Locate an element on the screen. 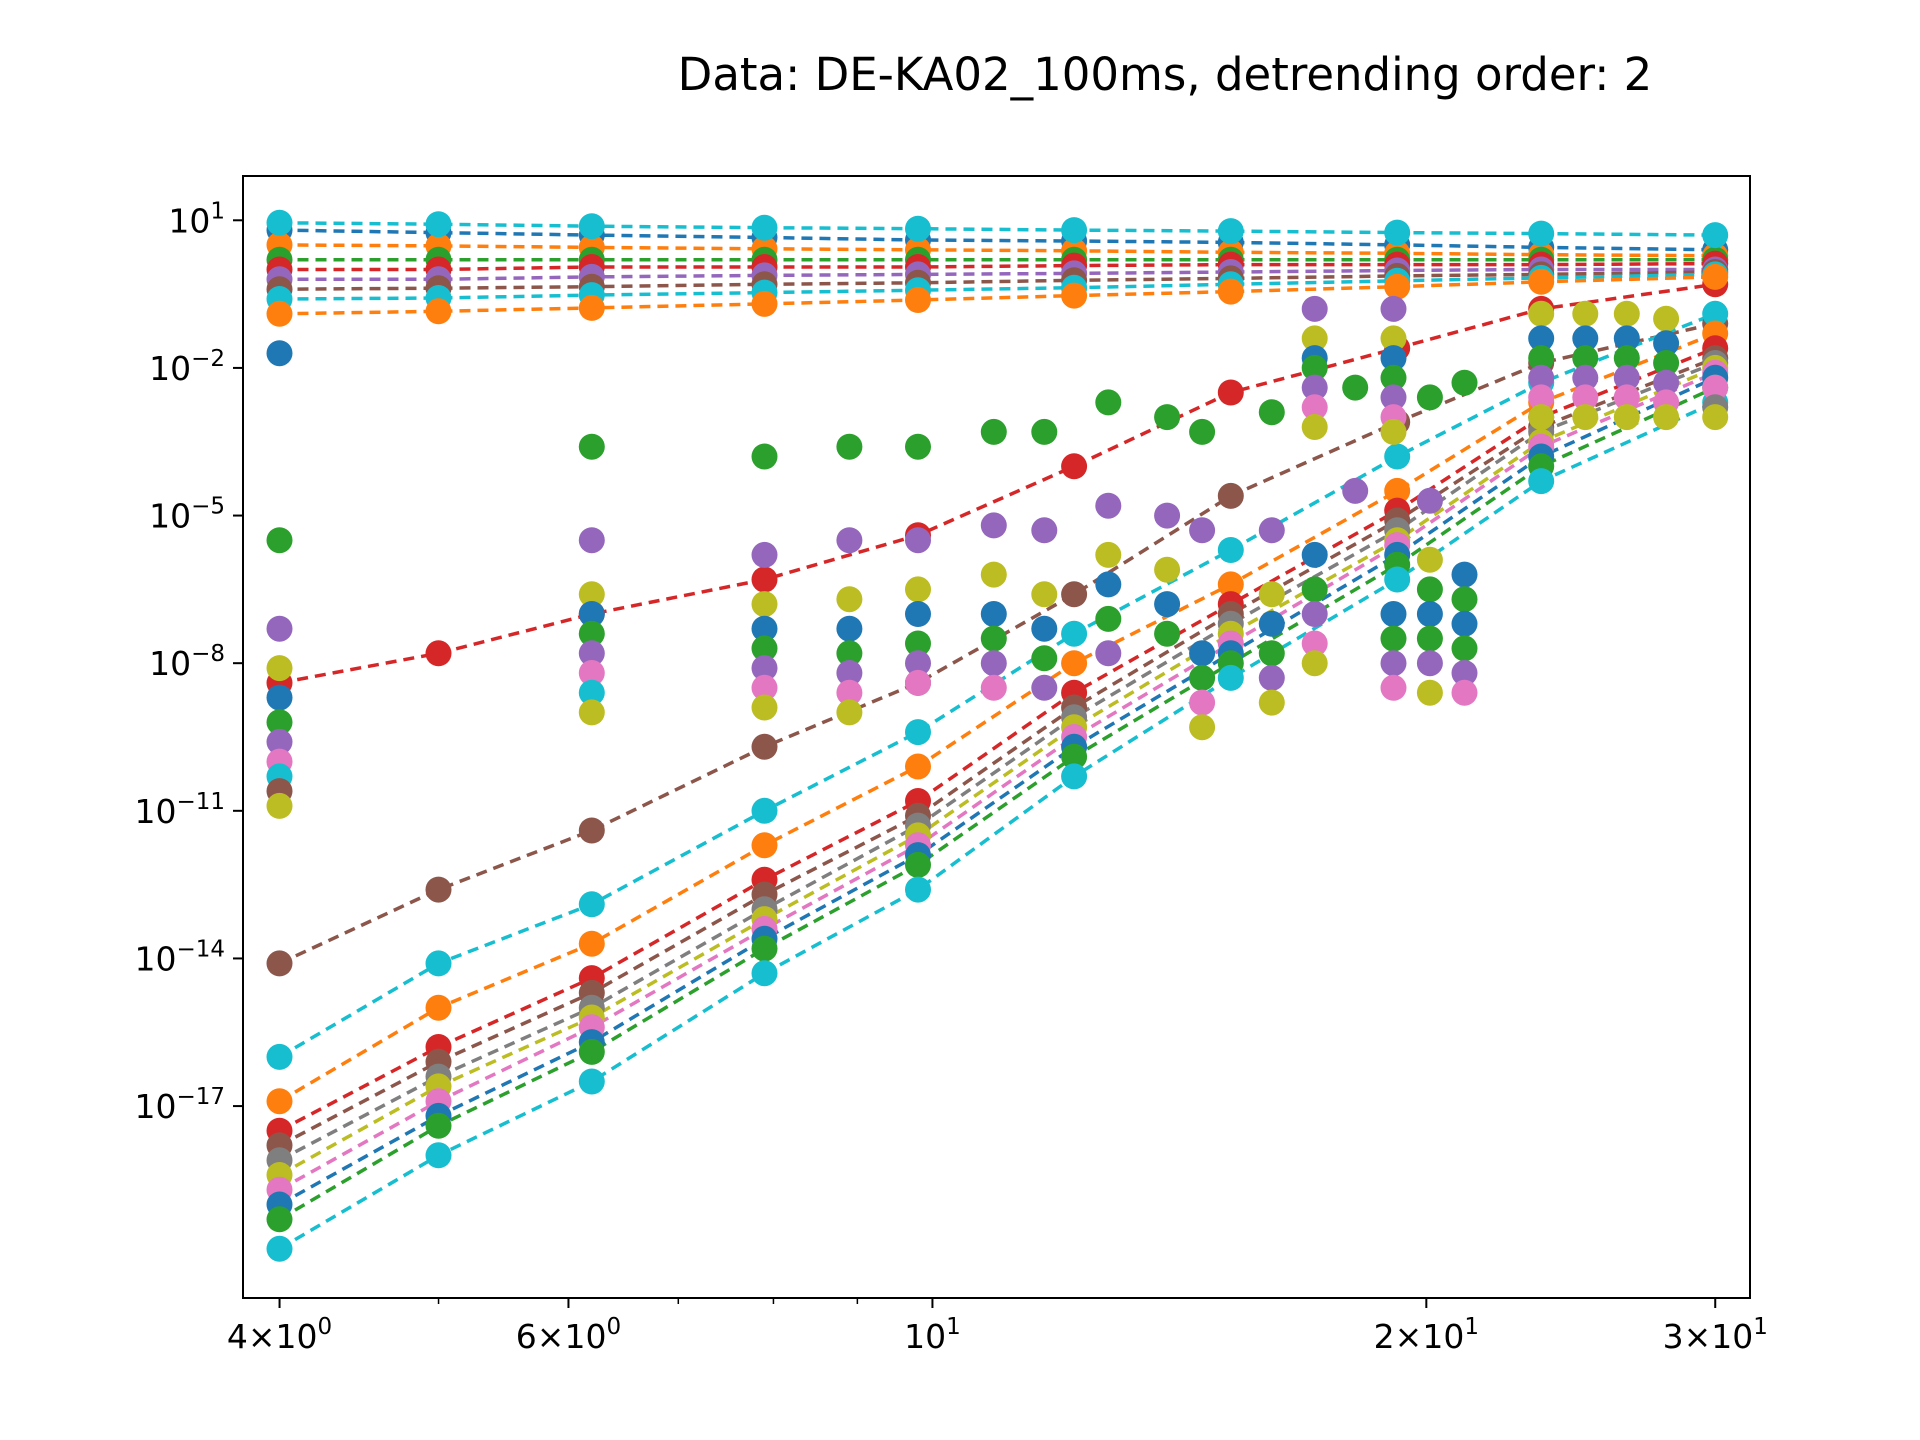 This screenshot has height=1440, width=1920. y-tick-label-1: 10⁻² is located at coordinates (187, 367).